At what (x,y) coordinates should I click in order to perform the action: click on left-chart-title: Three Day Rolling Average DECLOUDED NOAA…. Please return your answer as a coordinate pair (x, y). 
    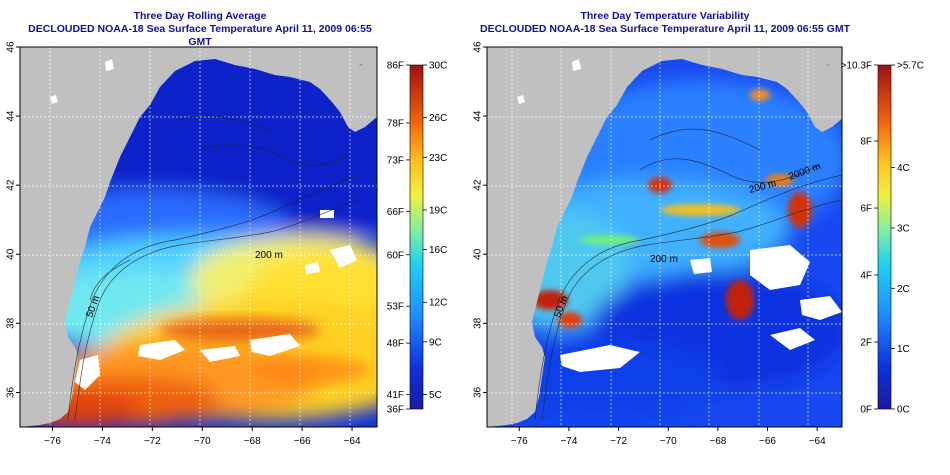
    Looking at the image, I should click on (200, 29).